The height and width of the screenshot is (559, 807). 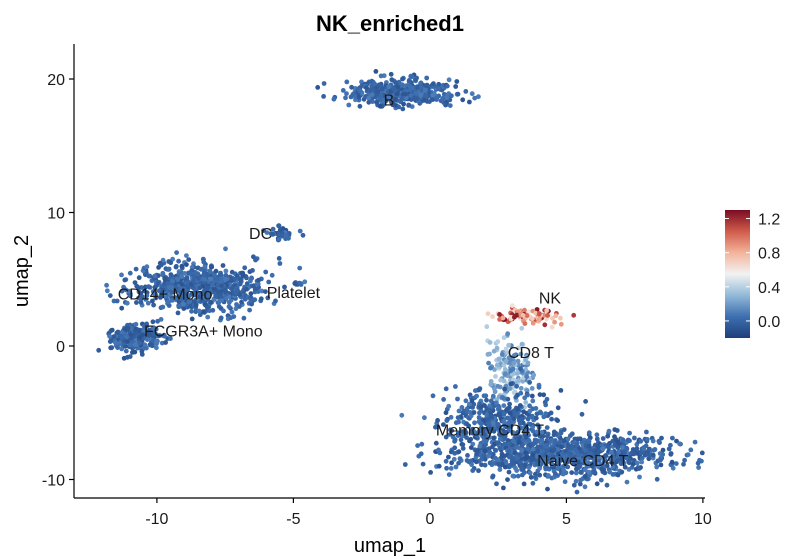 What do you see at coordinates (56, 80) in the screenshot?
I see `y-tick-label: 20` at bounding box center [56, 80].